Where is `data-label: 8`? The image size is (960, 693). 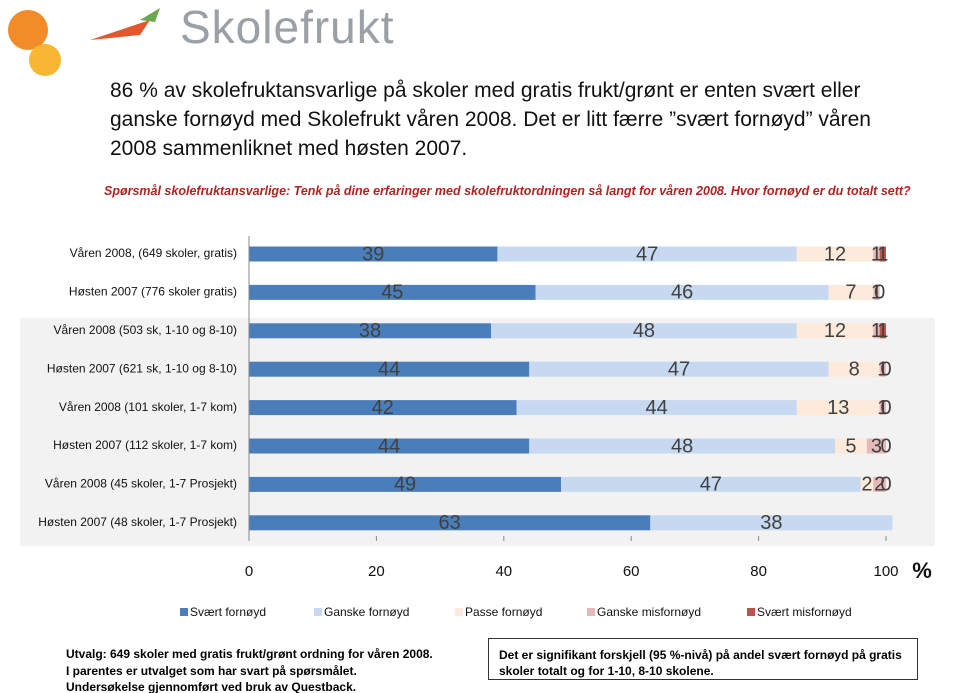
data-label: 8 is located at coordinates (854, 369).